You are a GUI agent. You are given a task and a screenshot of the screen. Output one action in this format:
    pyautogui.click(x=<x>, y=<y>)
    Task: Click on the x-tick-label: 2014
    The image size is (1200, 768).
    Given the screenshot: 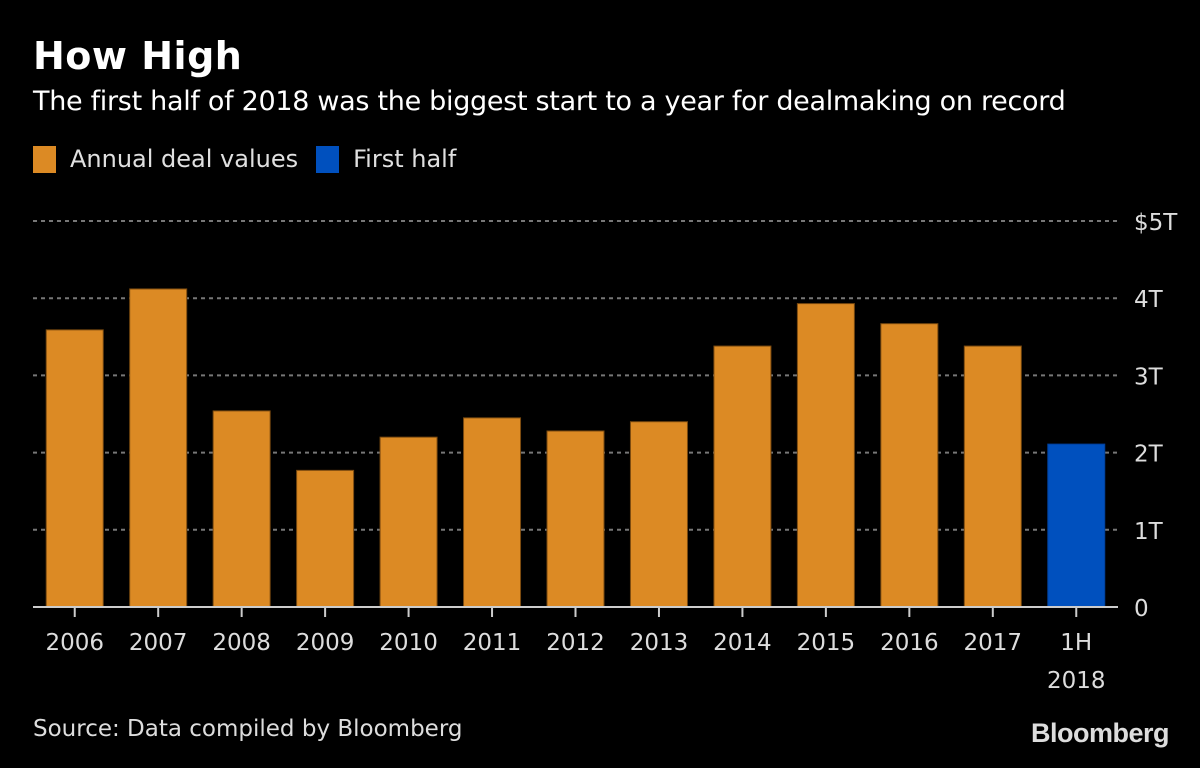 What is the action you would take?
    pyautogui.click(x=742, y=643)
    